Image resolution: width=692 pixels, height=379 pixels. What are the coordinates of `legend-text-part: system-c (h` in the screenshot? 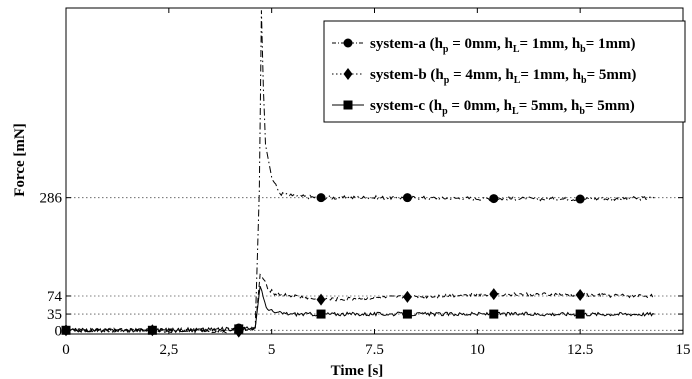 It's located at (406, 106).